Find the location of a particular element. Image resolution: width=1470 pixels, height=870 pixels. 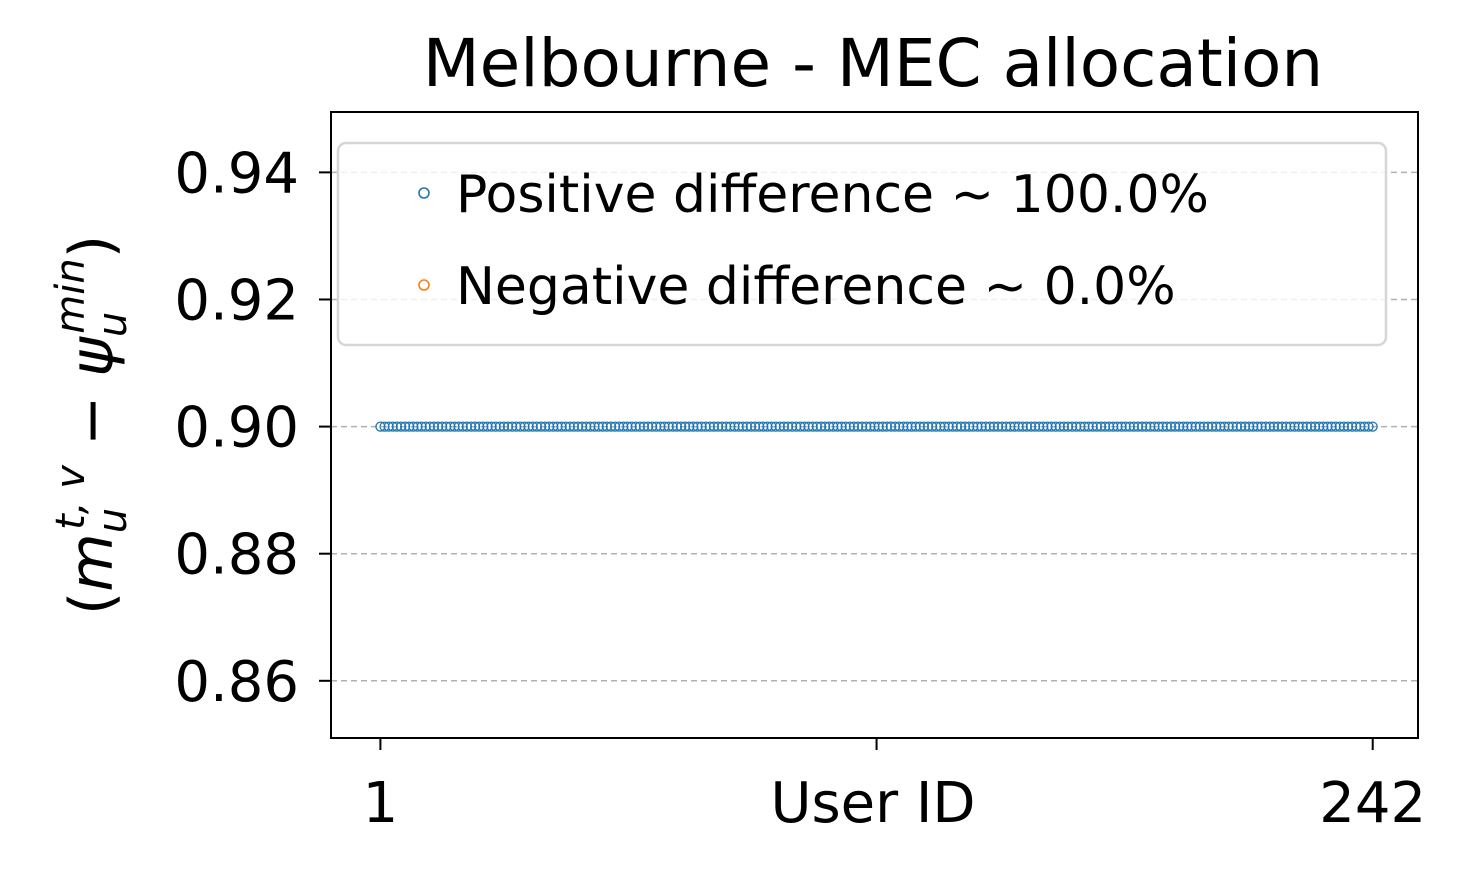

chart-title: Melbourne - MEC allocation is located at coordinates (873, 63).